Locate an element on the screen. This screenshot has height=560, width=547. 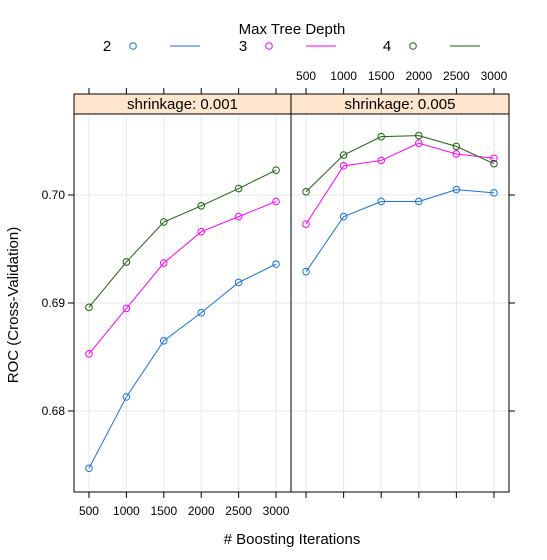
x-tick-label-bottom-4: 2500 is located at coordinates (238, 511).